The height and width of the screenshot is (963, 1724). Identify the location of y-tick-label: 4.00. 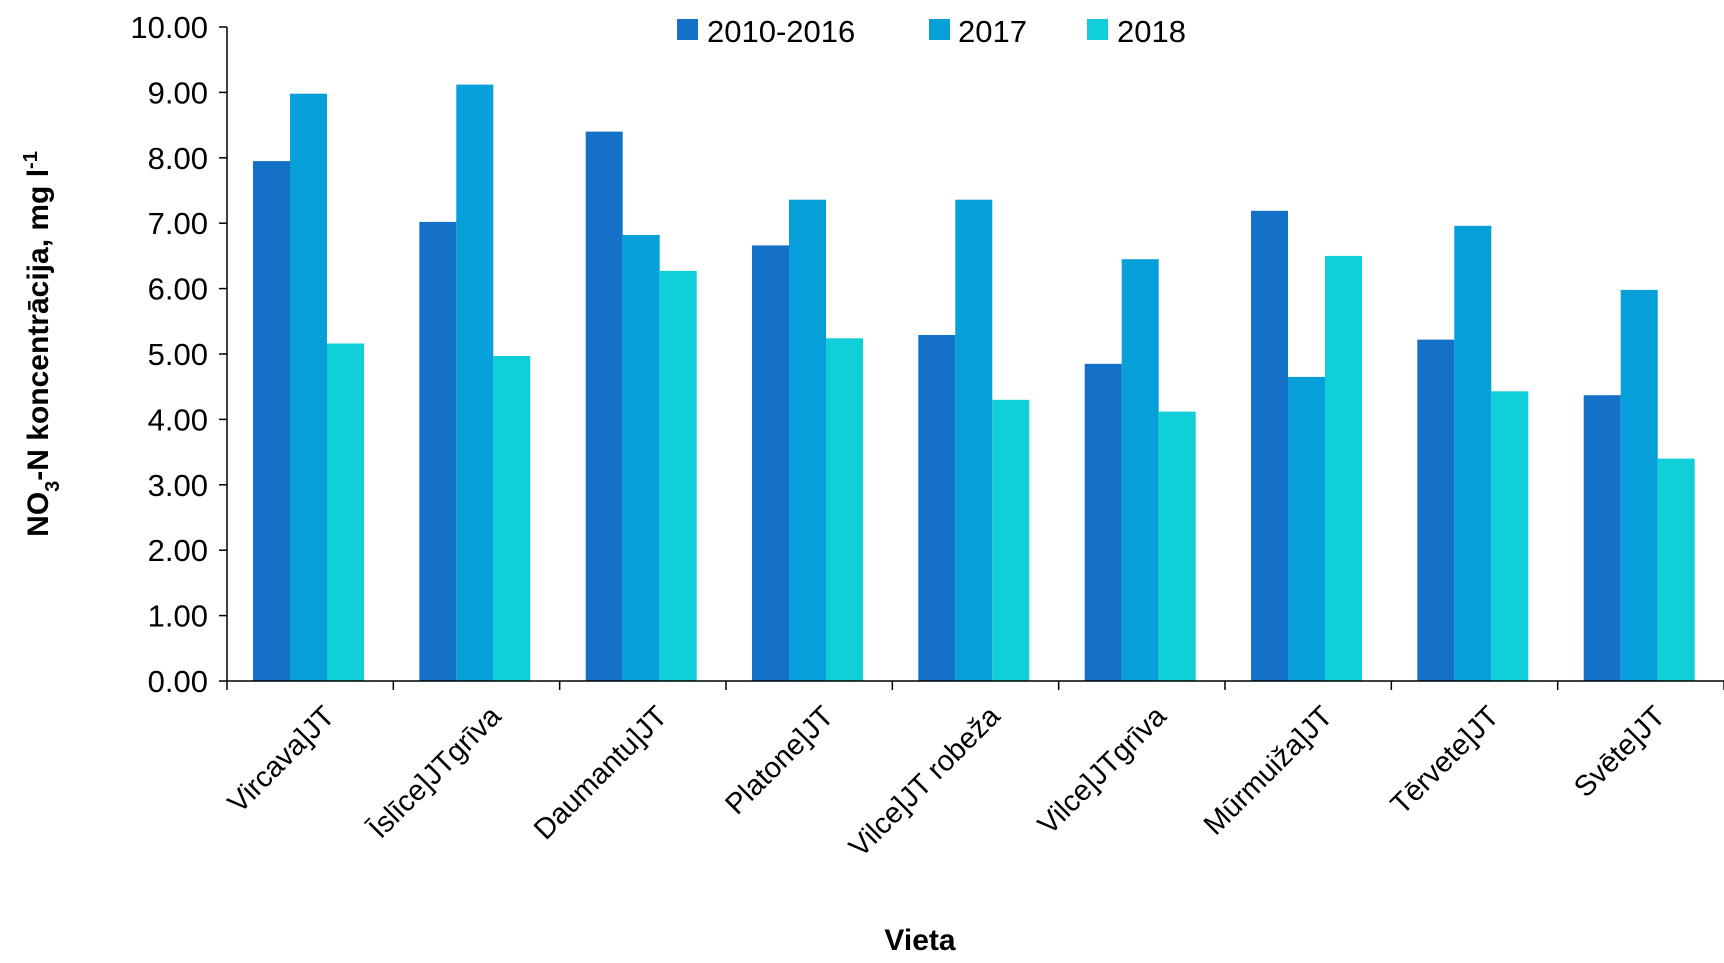
(178, 419).